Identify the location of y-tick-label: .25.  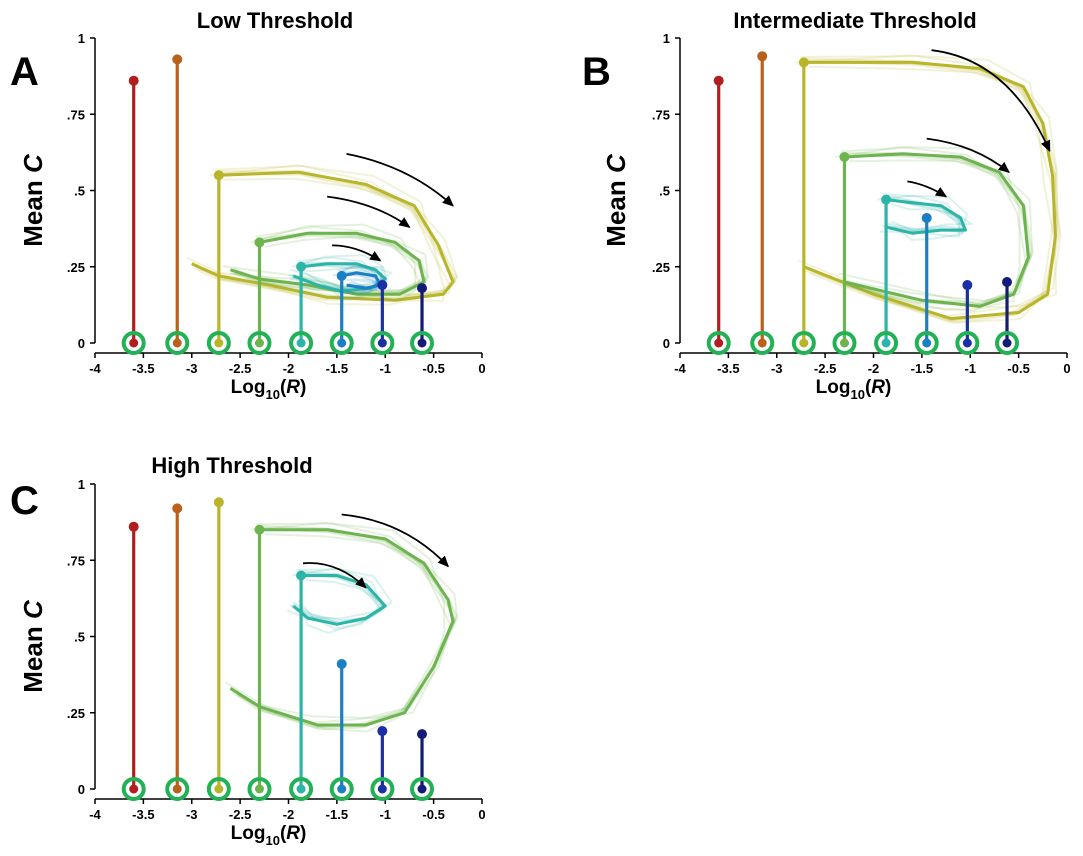
(661, 267).